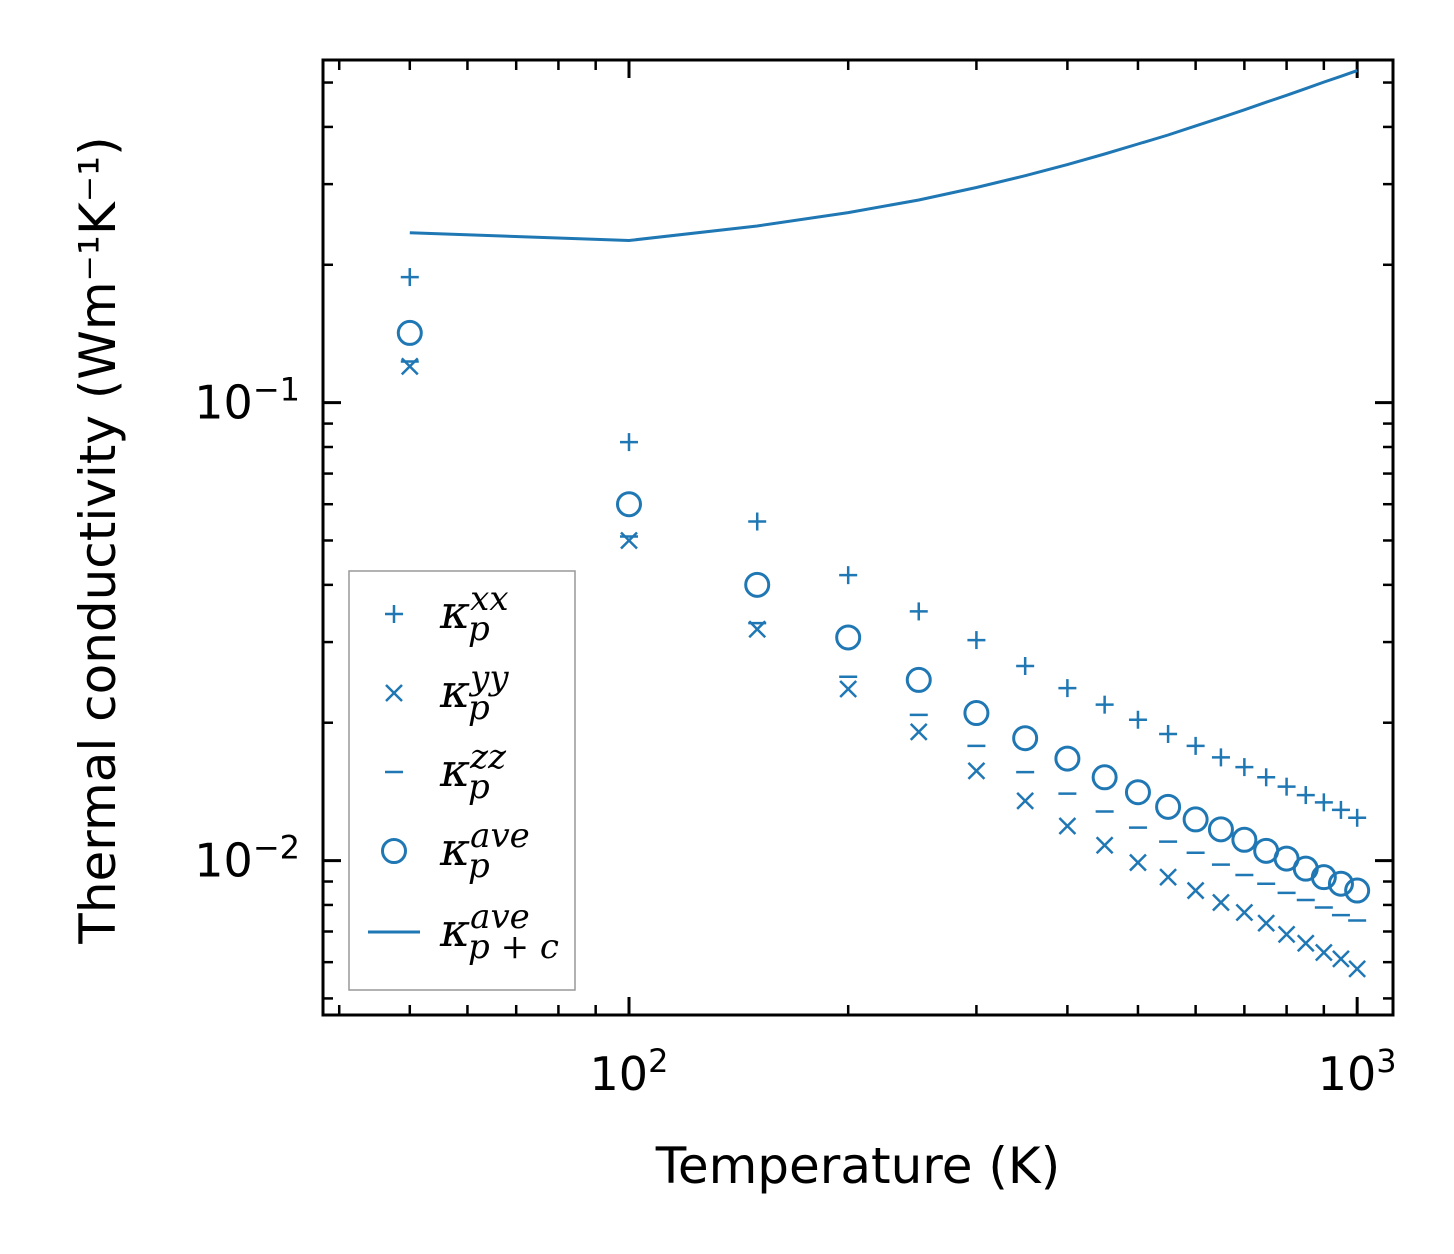  Describe the element at coordinates (499, 932) in the screenshot. I see `legend-label-kpc_ave: κave p + c` at that location.